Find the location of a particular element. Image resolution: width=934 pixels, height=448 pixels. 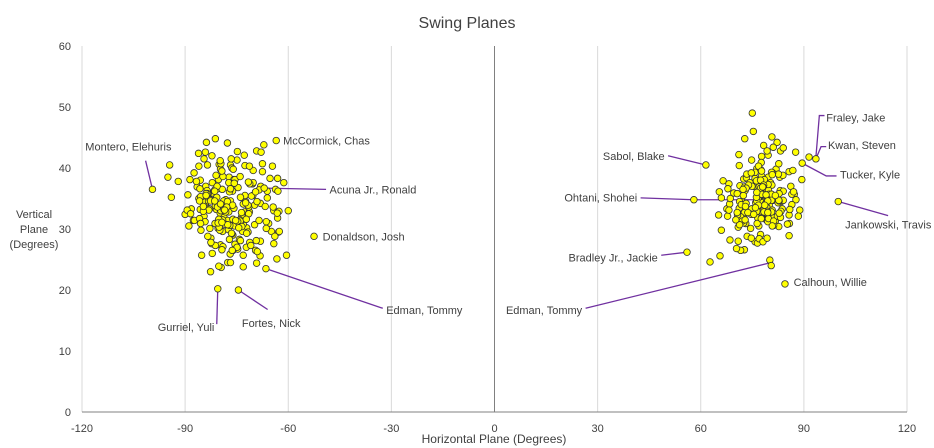

y-axis-label-line-3: (Degrees) is located at coordinates (34, 245).